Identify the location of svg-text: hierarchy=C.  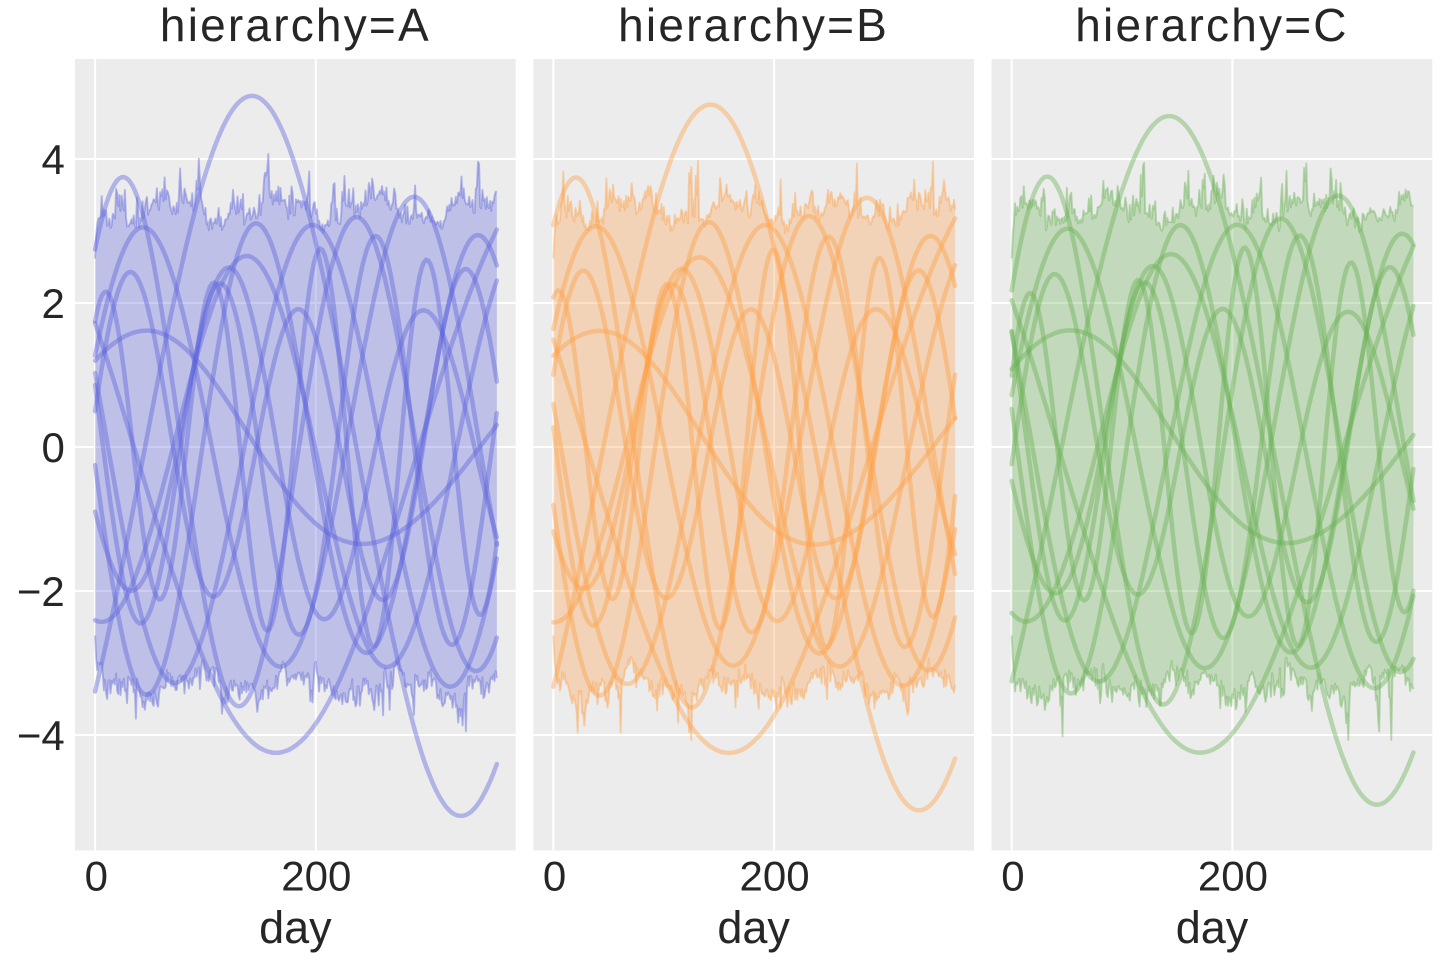
(1211, 25).